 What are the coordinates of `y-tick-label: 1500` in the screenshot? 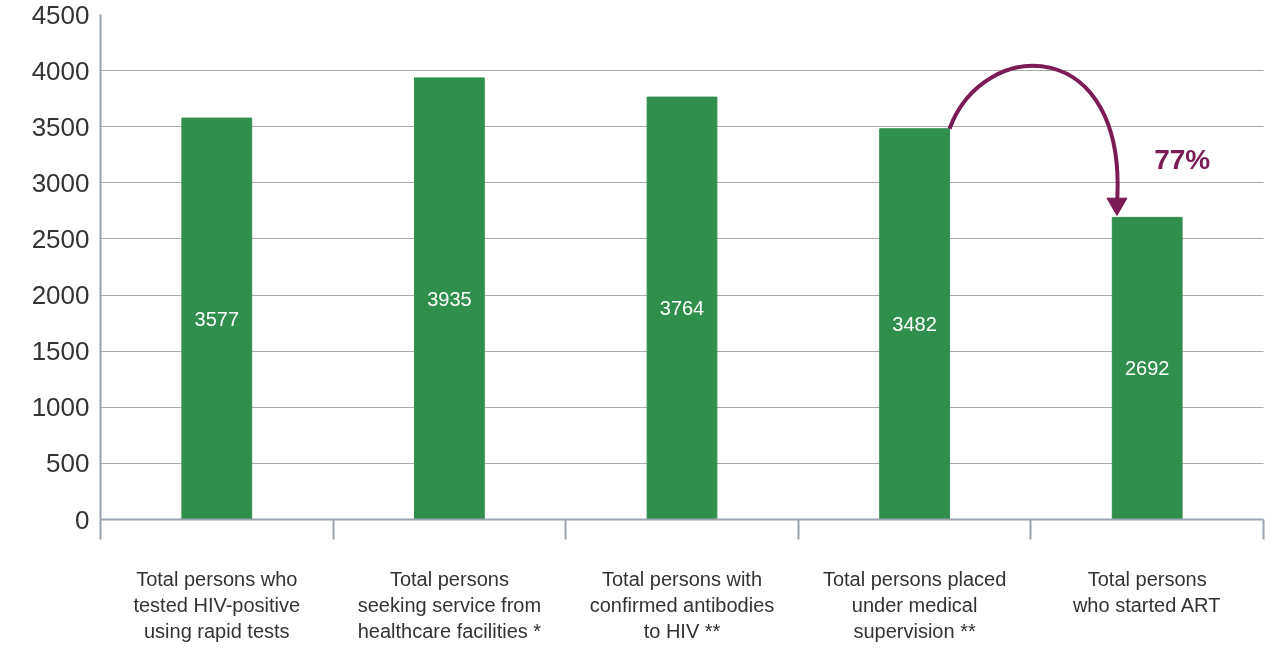 It's located at (60, 351).